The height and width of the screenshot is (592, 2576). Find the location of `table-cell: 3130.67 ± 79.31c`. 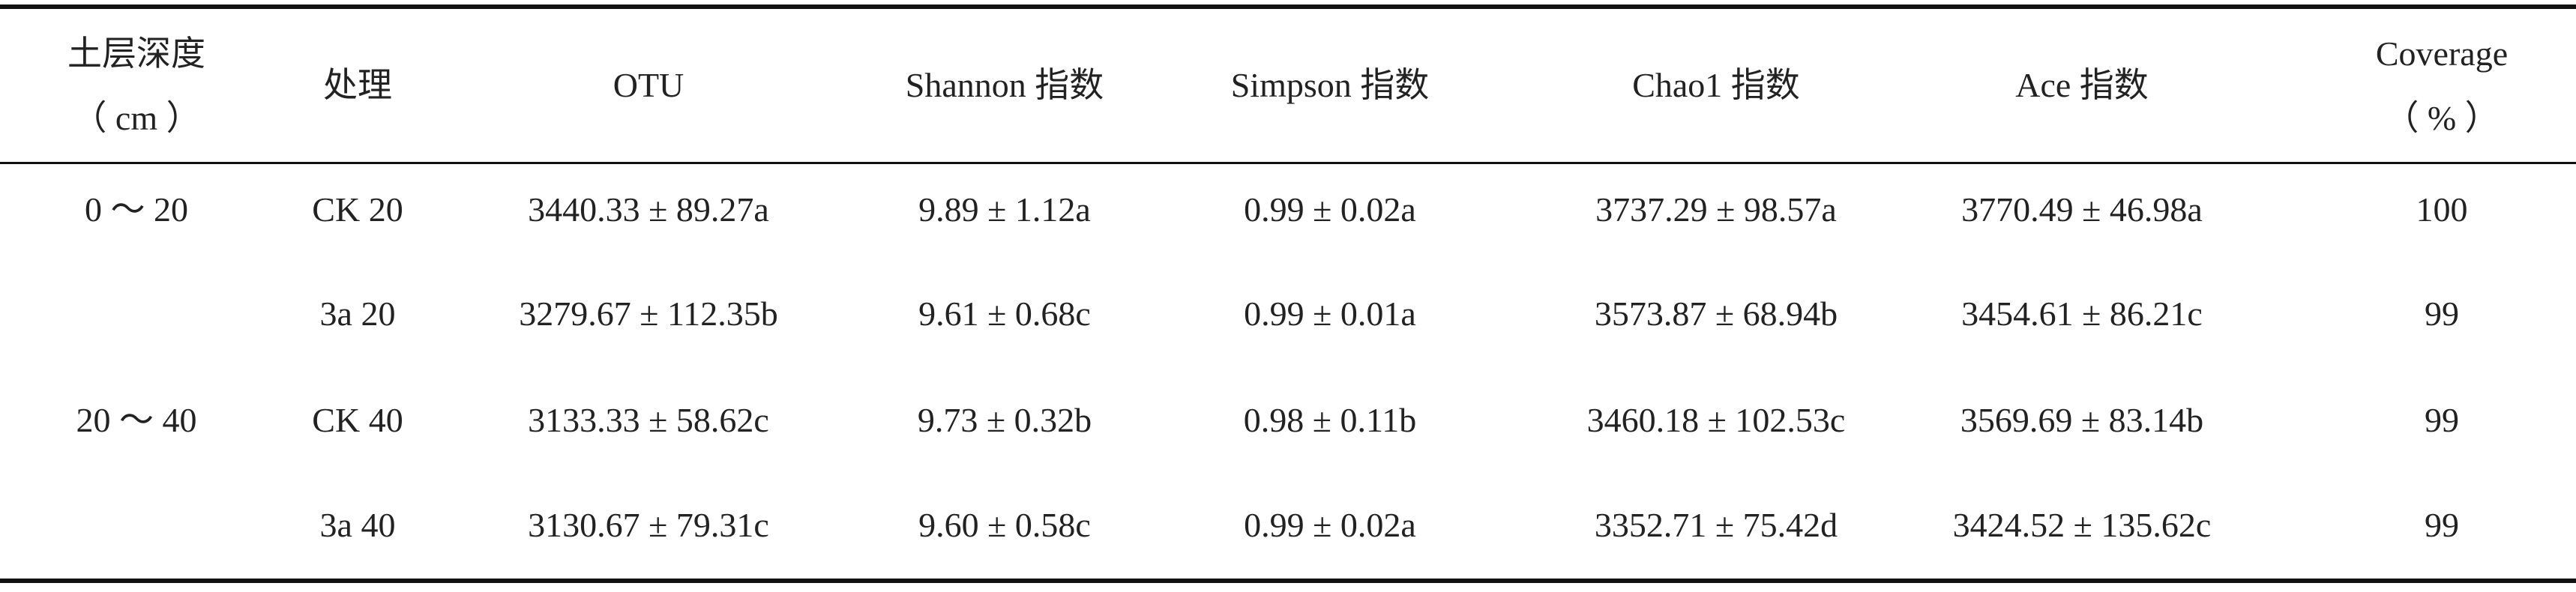

table-cell: 3130.67 ± 79.31c is located at coordinates (648, 525).